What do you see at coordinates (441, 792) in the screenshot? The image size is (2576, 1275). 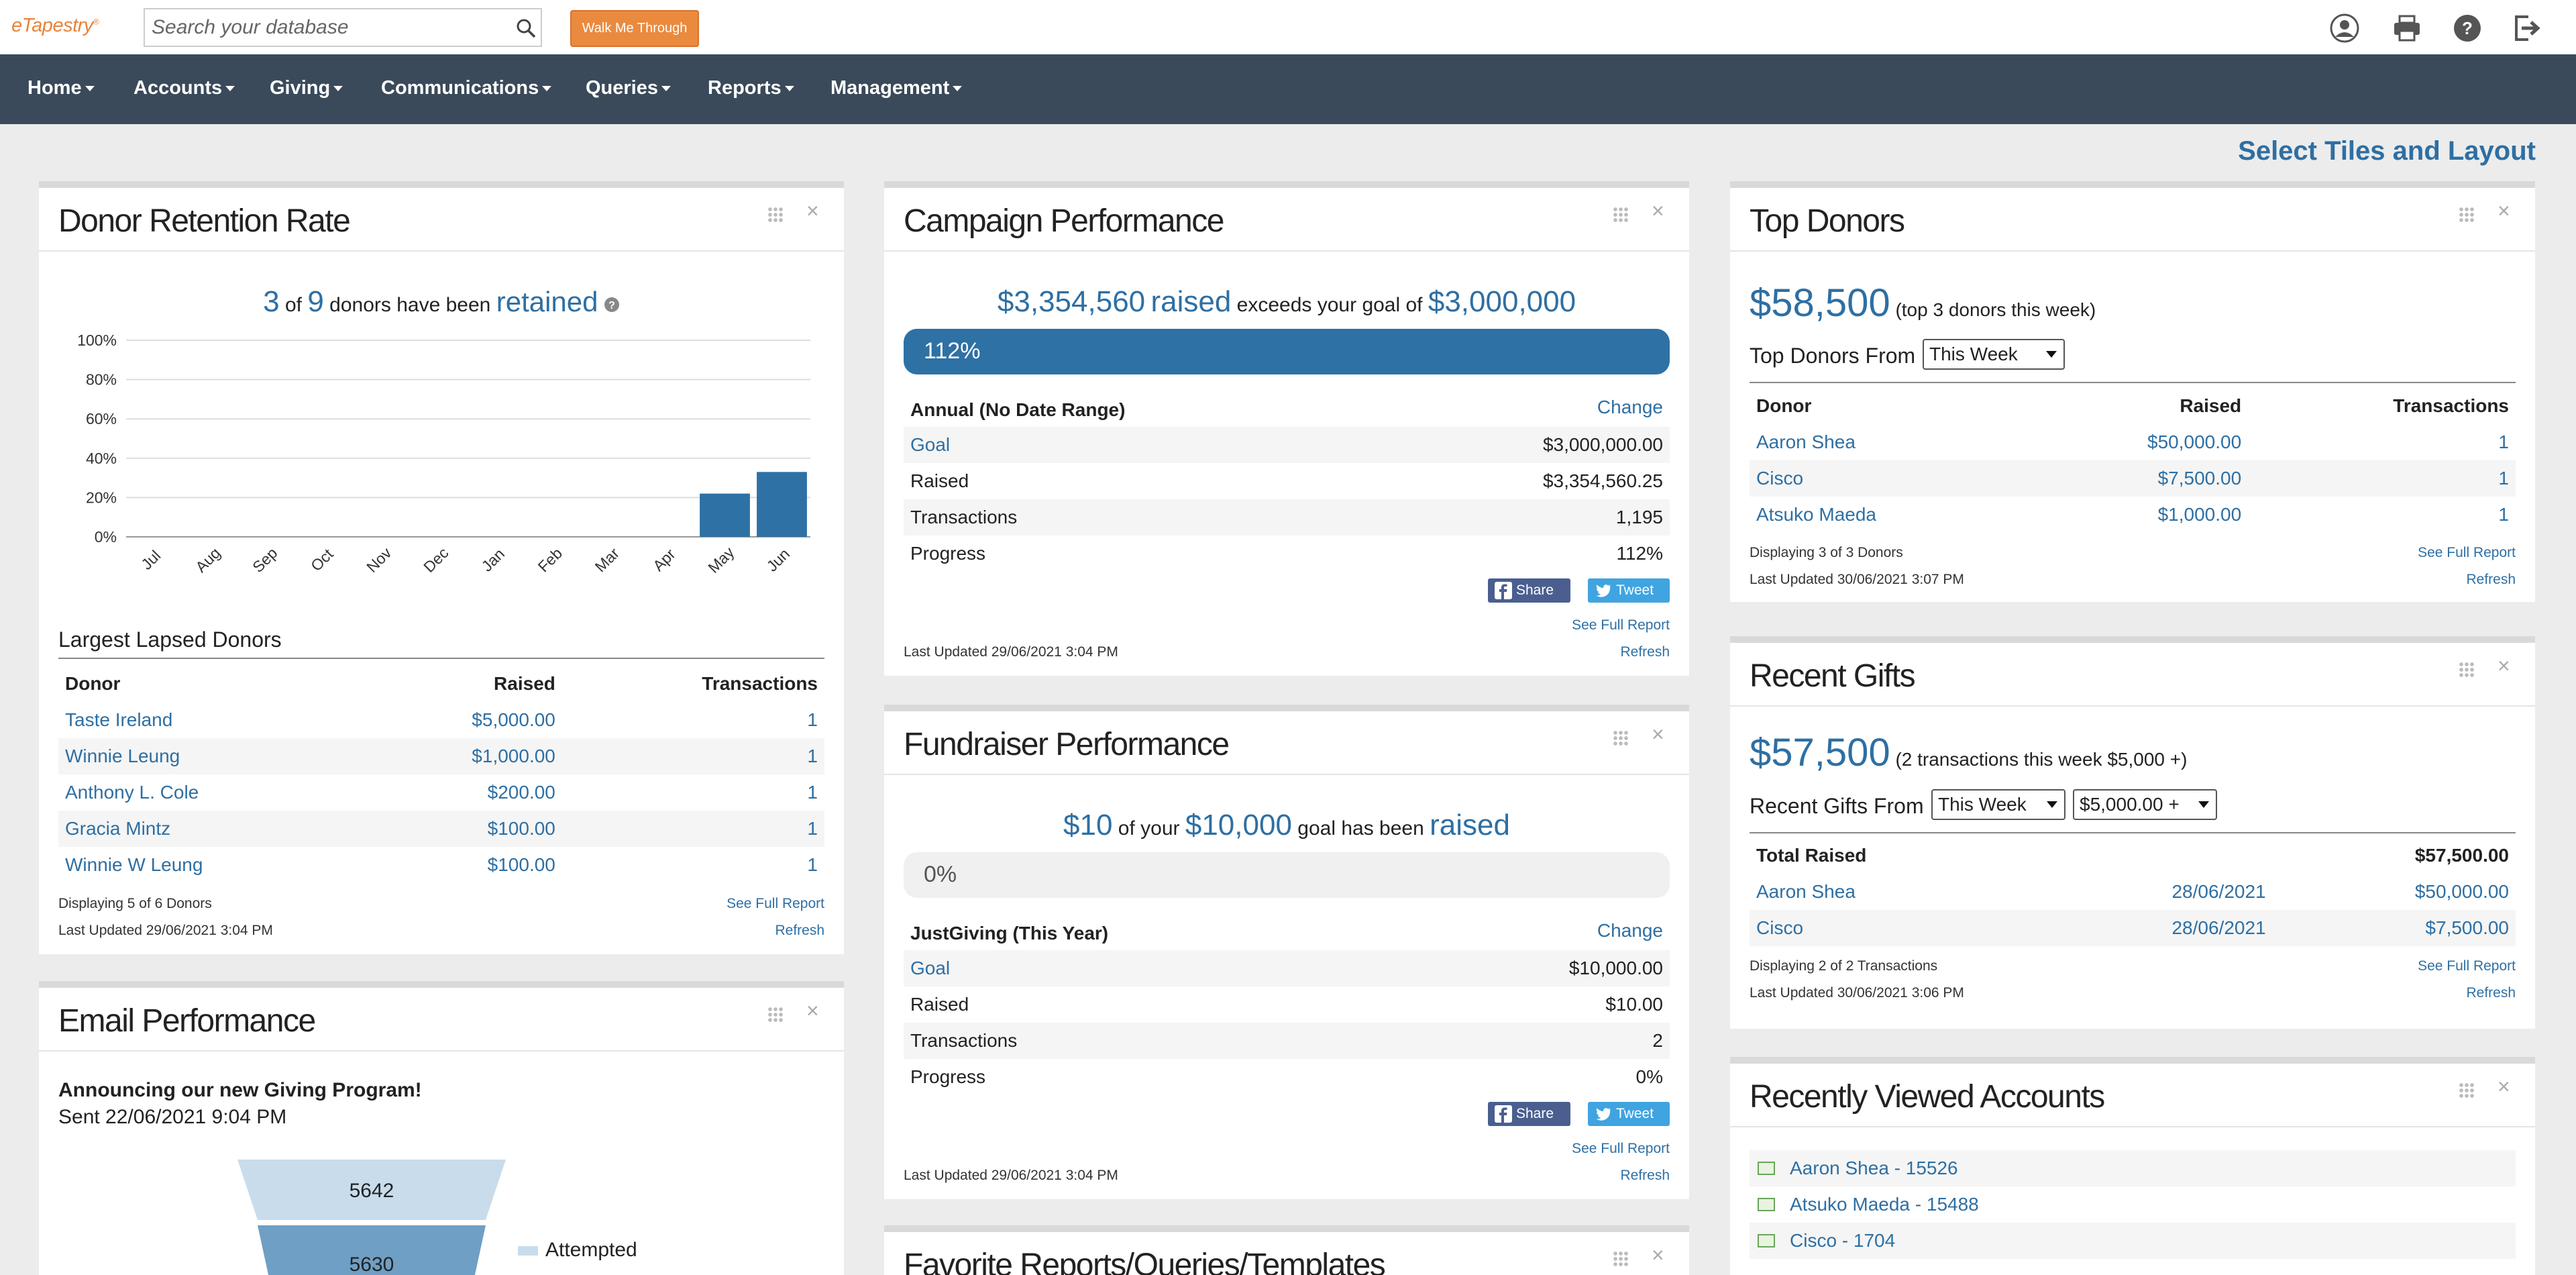 I see `table-row: Anthony L. Cole $200.00 1` at bounding box center [441, 792].